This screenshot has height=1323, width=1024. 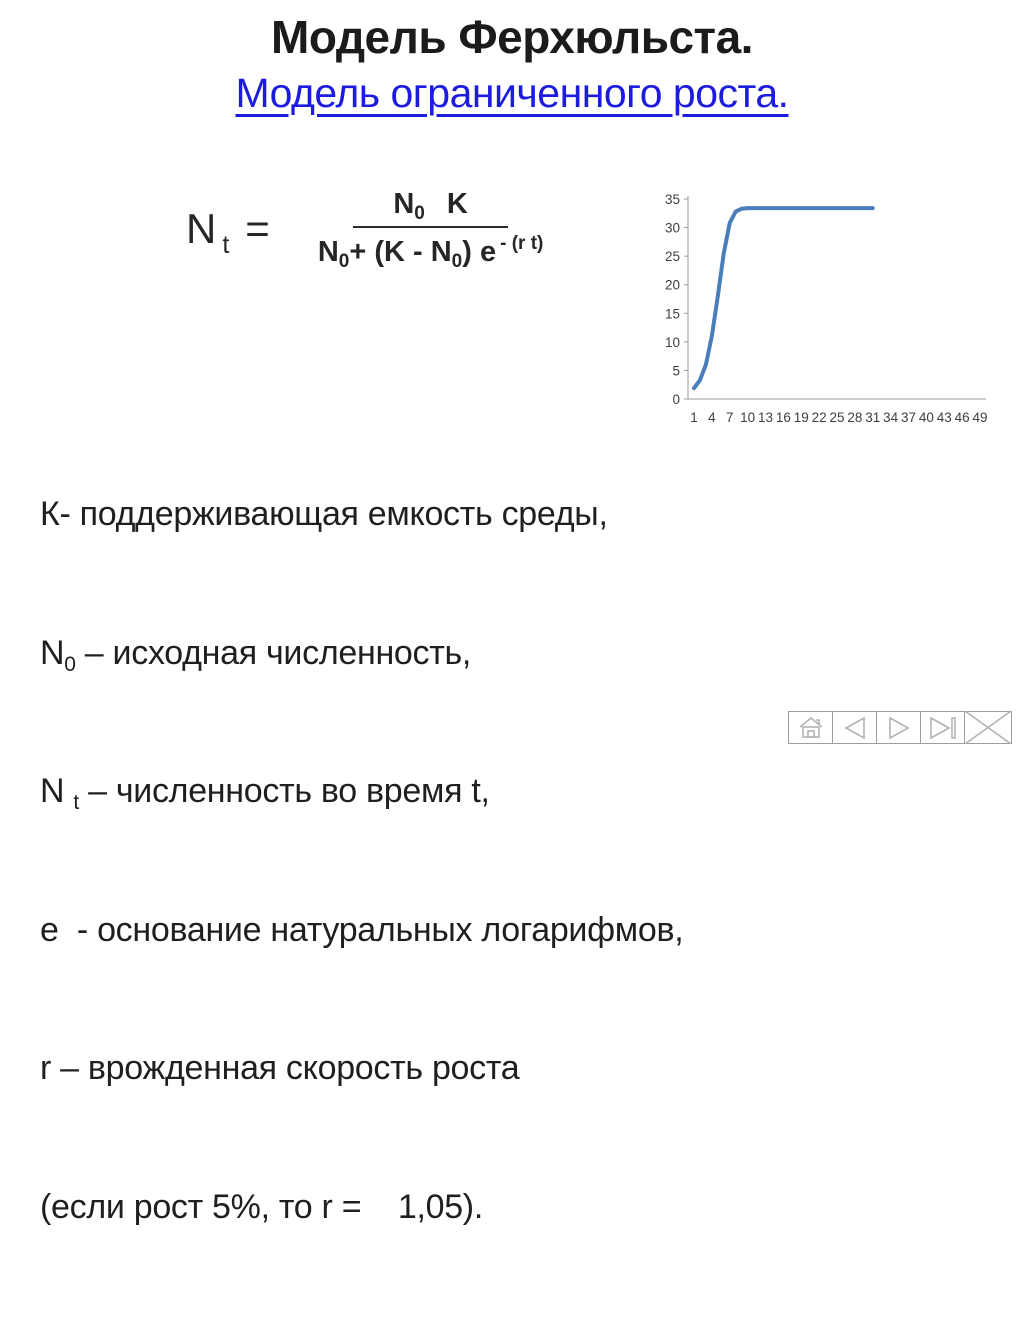 What do you see at coordinates (676, 399) in the screenshot?
I see `svg-text: 0` at bounding box center [676, 399].